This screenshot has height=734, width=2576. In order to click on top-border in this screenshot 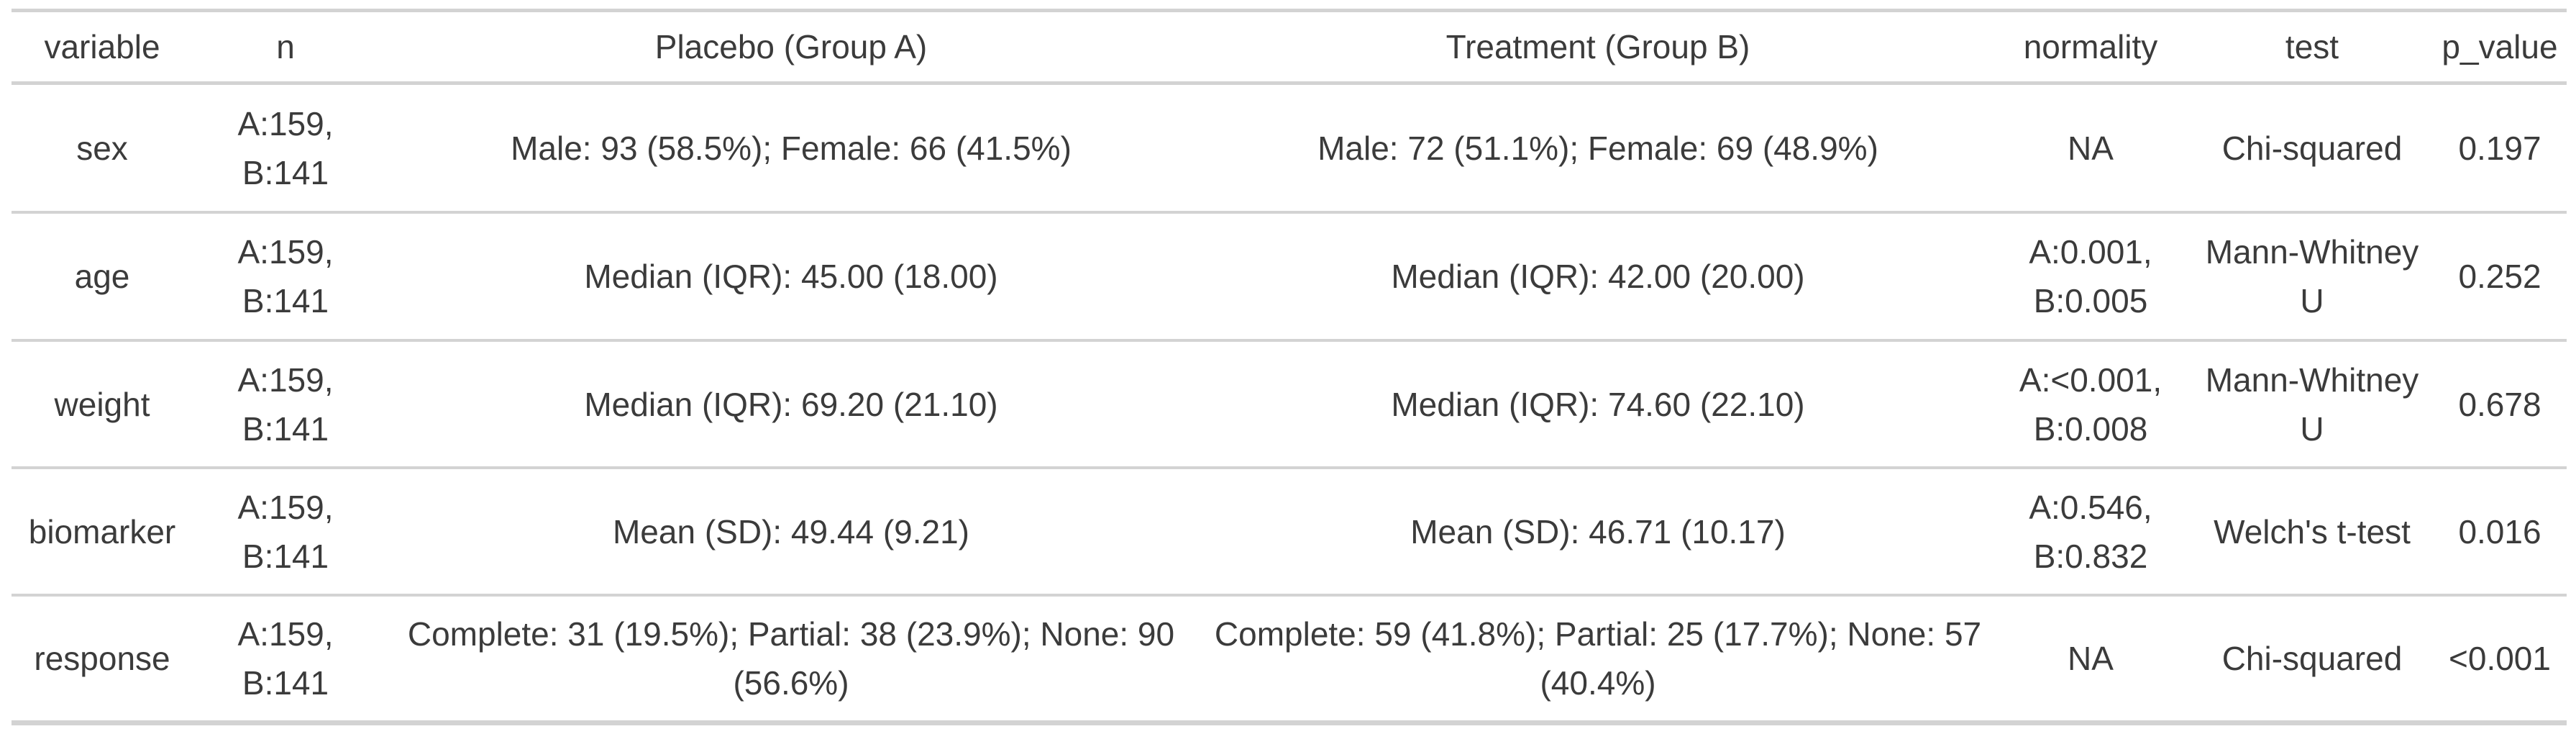, I will do `click(1289, 10)`.